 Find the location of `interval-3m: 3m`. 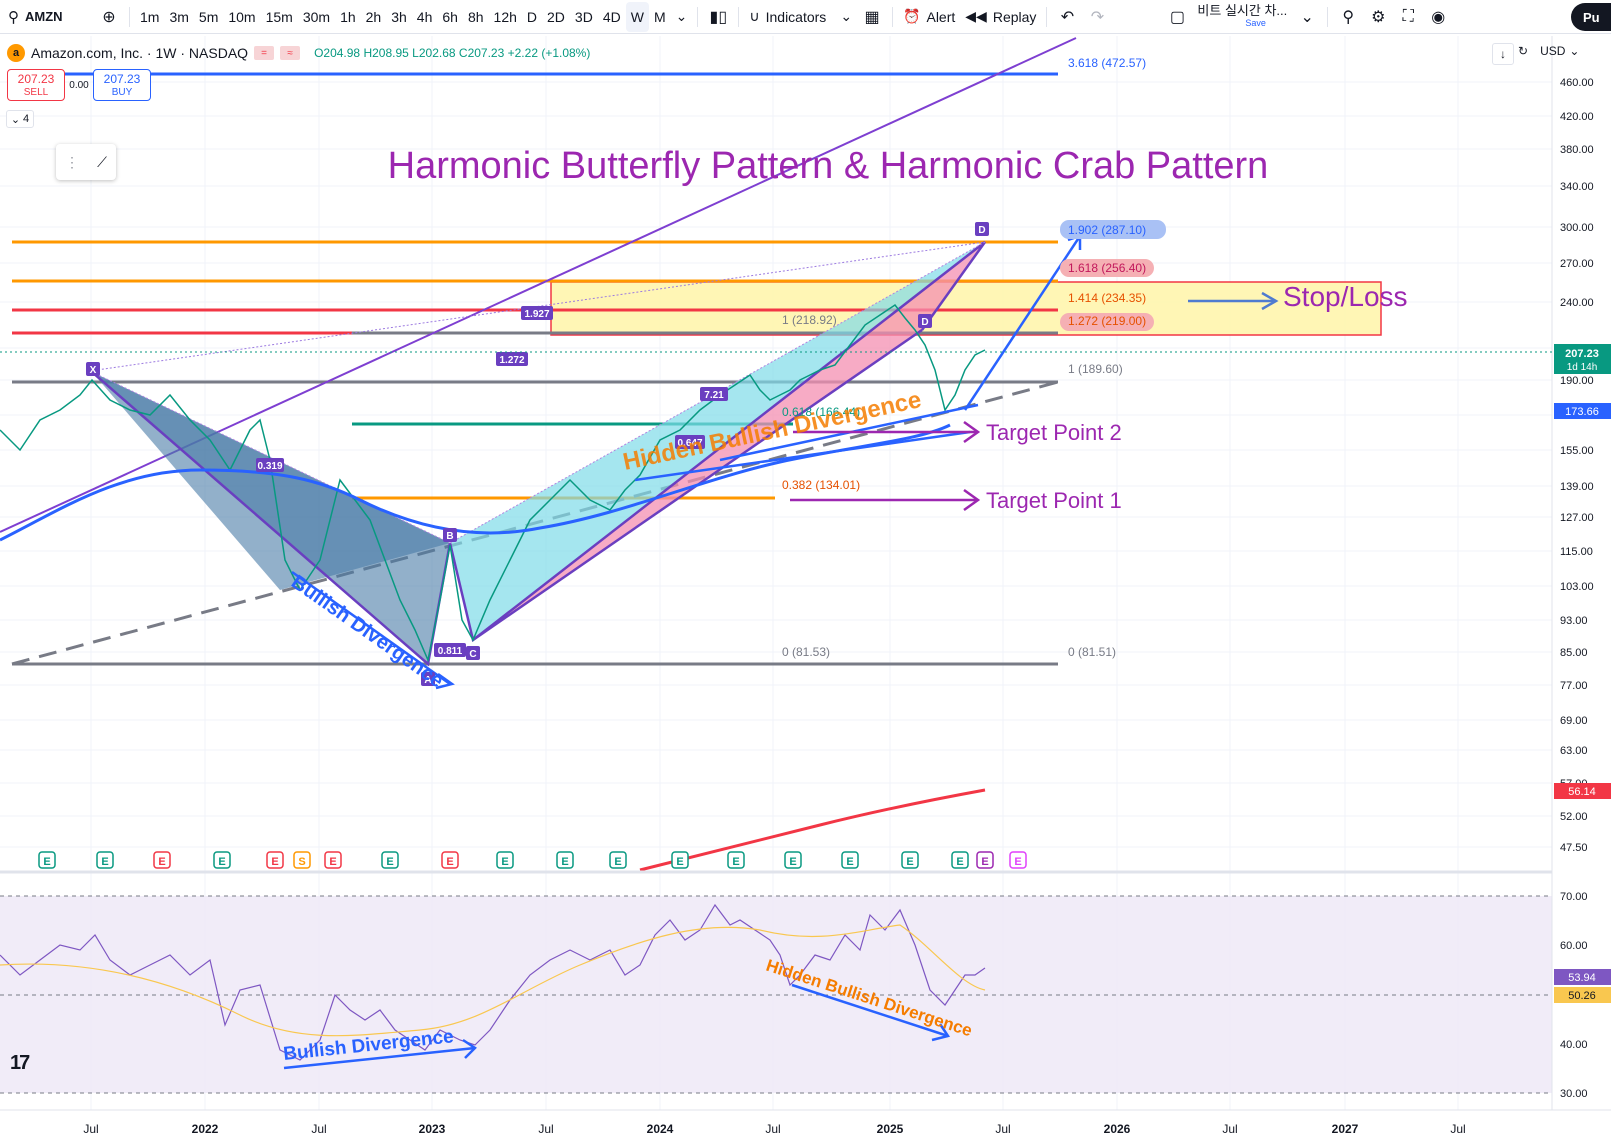

interval-3m: 3m is located at coordinates (179, 16).